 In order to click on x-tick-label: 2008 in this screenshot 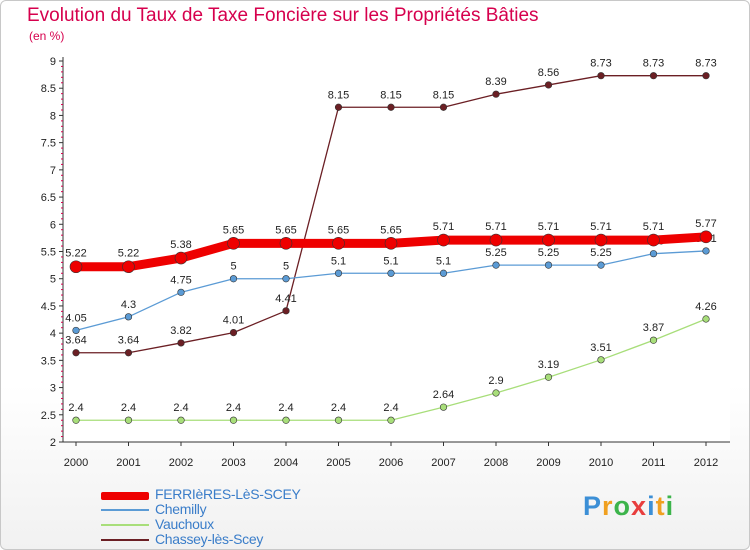, I will do `click(496, 463)`.